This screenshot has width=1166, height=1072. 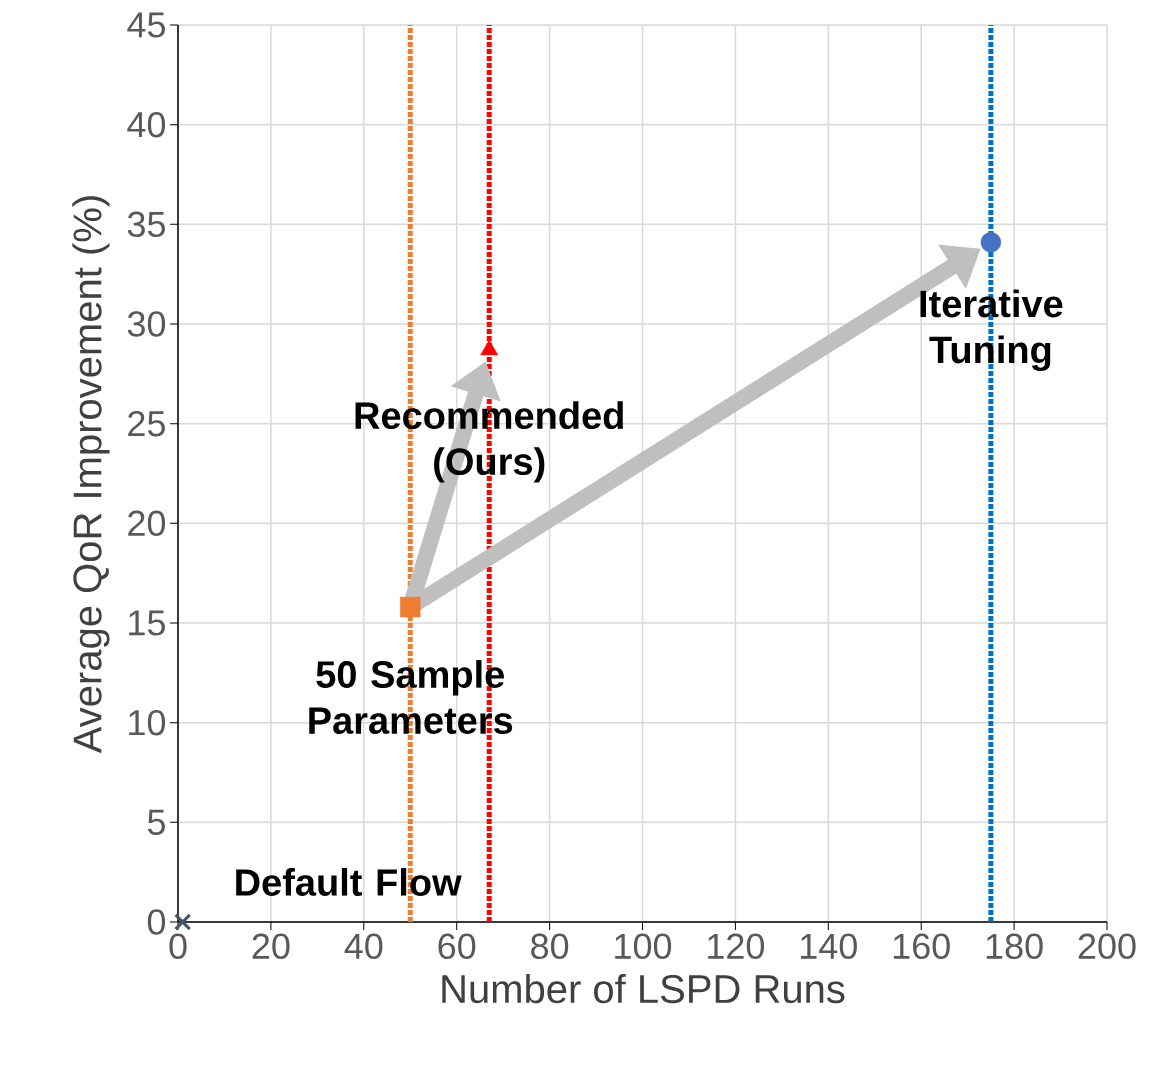 What do you see at coordinates (146, 224) in the screenshot?
I see `y-tick-label: 35` at bounding box center [146, 224].